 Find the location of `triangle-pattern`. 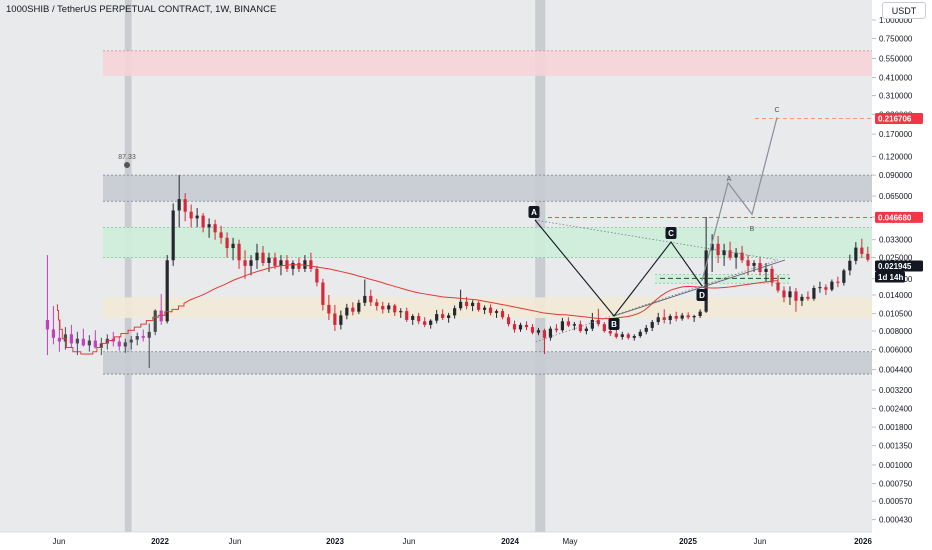

triangle-pattern is located at coordinates (656, 281).